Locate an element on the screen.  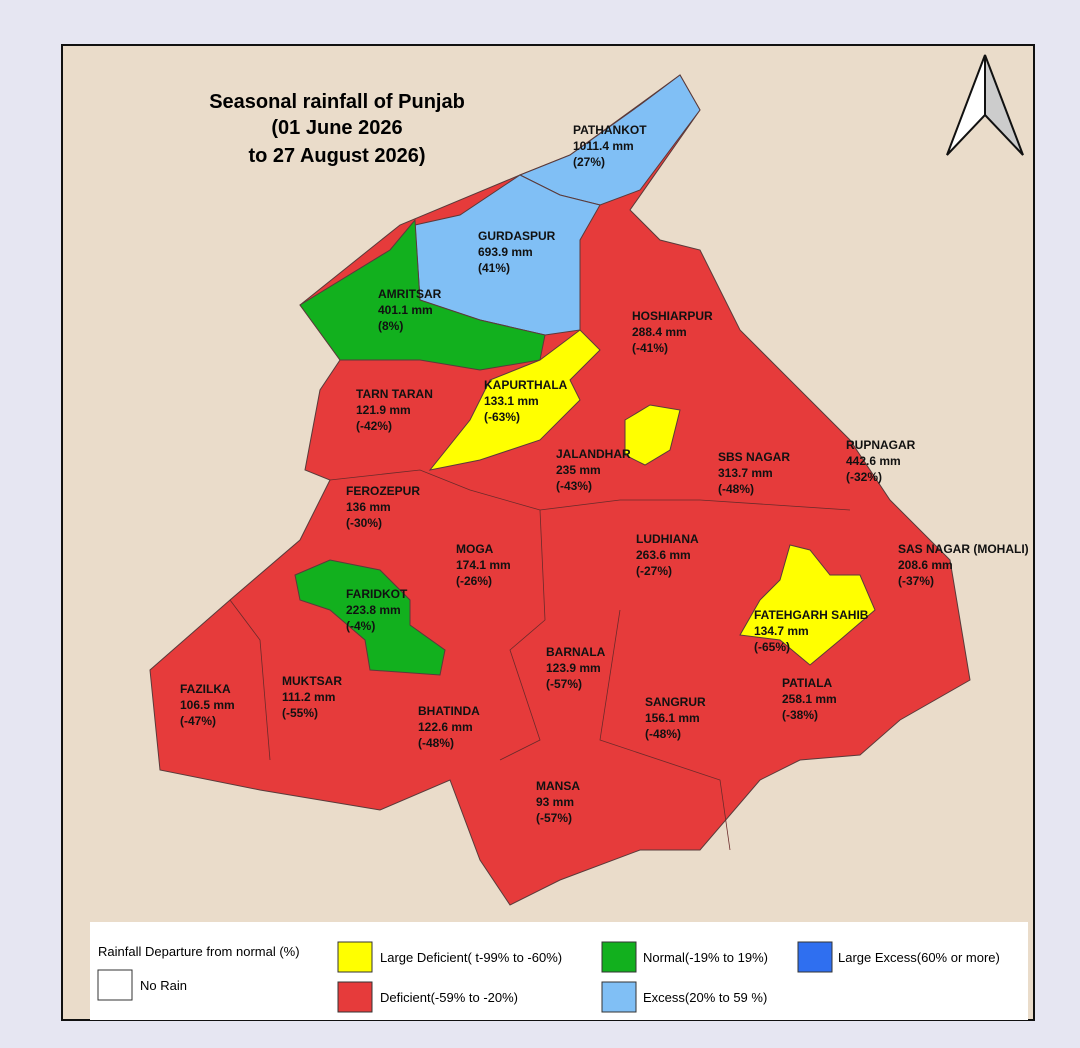
district-rainfall: 208.6 mm is located at coordinates (925, 565).